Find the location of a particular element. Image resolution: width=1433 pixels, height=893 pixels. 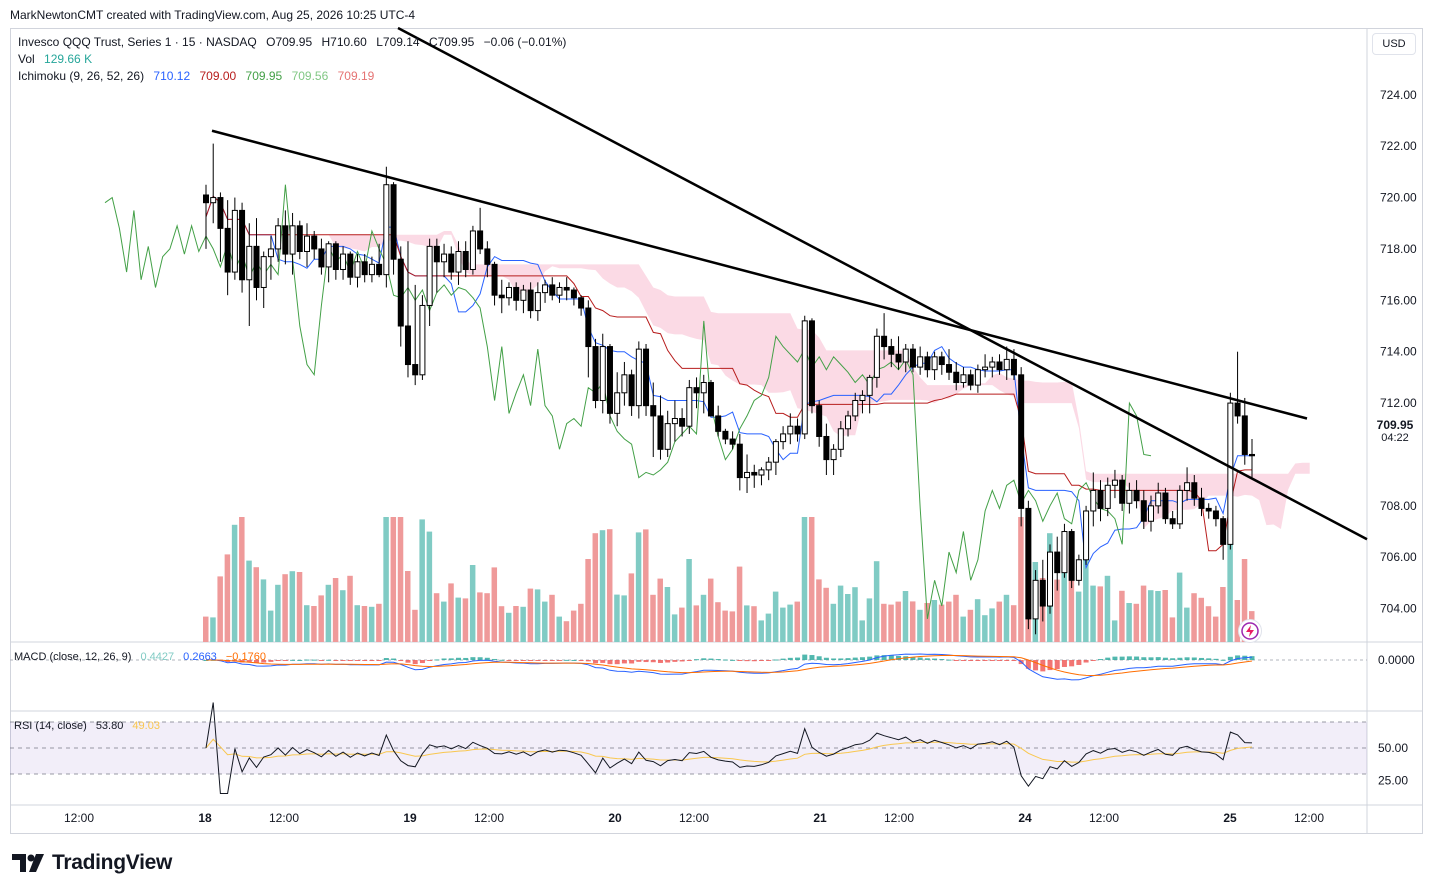

volume-legend: Vol 129.66 K is located at coordinates (58, 59).